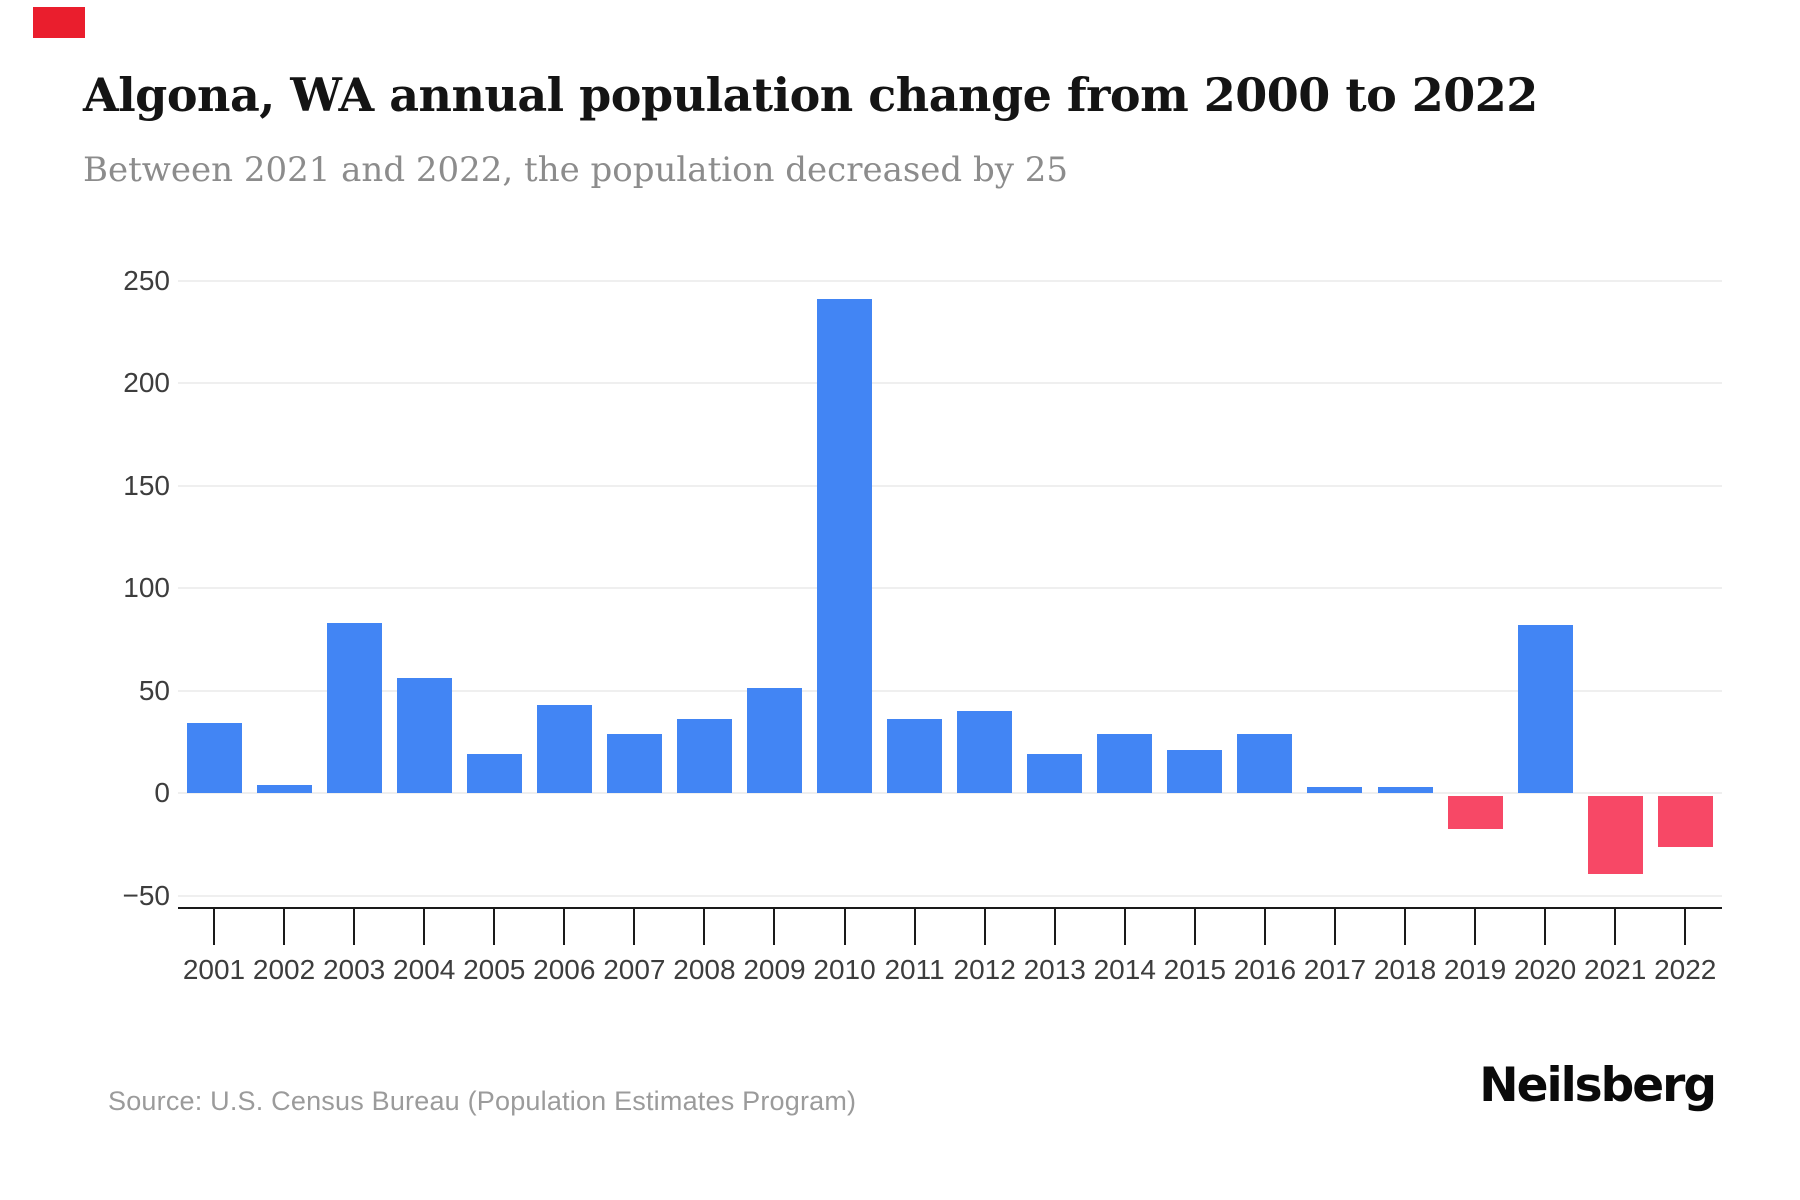 Image resolution: width=1800 pixels, height=1200 pixels. What do you see at coordinates (845, 545) in the screenshot?
I see `bar-2010` at bounding box center [845, 545].